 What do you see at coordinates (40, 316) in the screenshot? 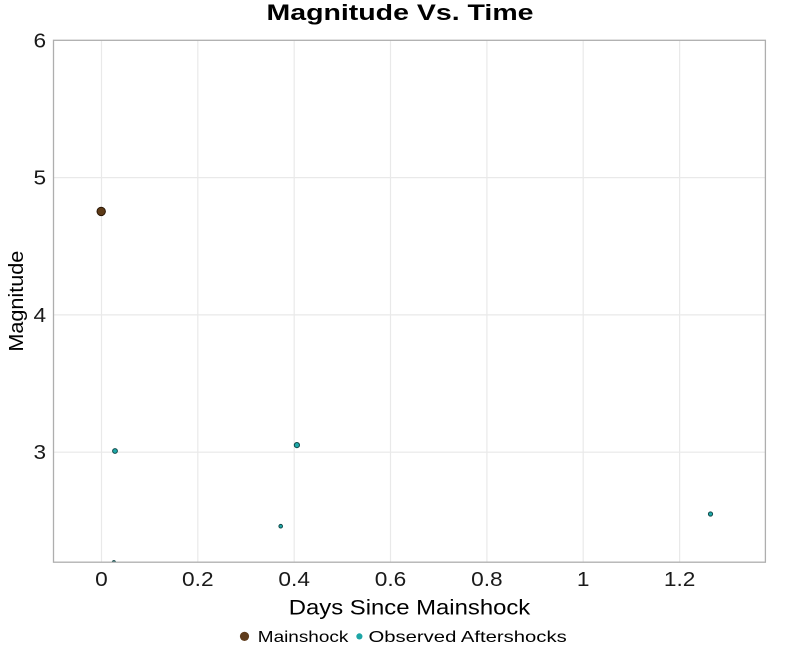
I see `svg-text: 4` at bounding box center [40, 316].